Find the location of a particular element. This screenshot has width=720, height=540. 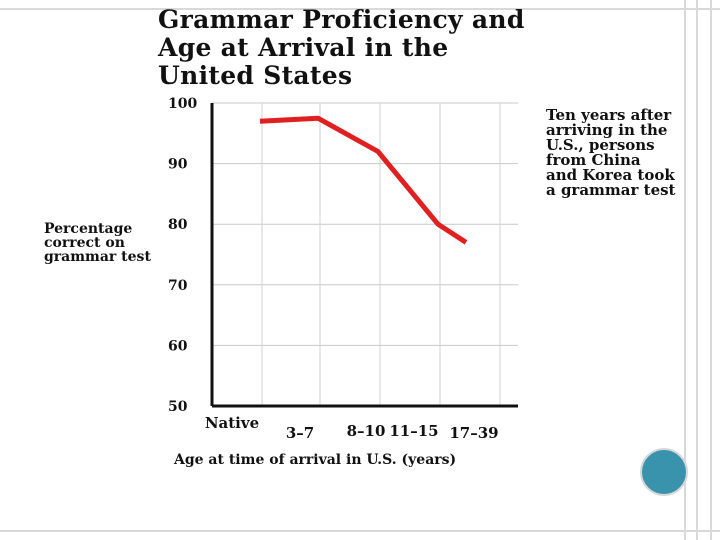

x-tick-labels: Native 3–7 8–10 11–15 17–39 is located at coordinates (352, 428).